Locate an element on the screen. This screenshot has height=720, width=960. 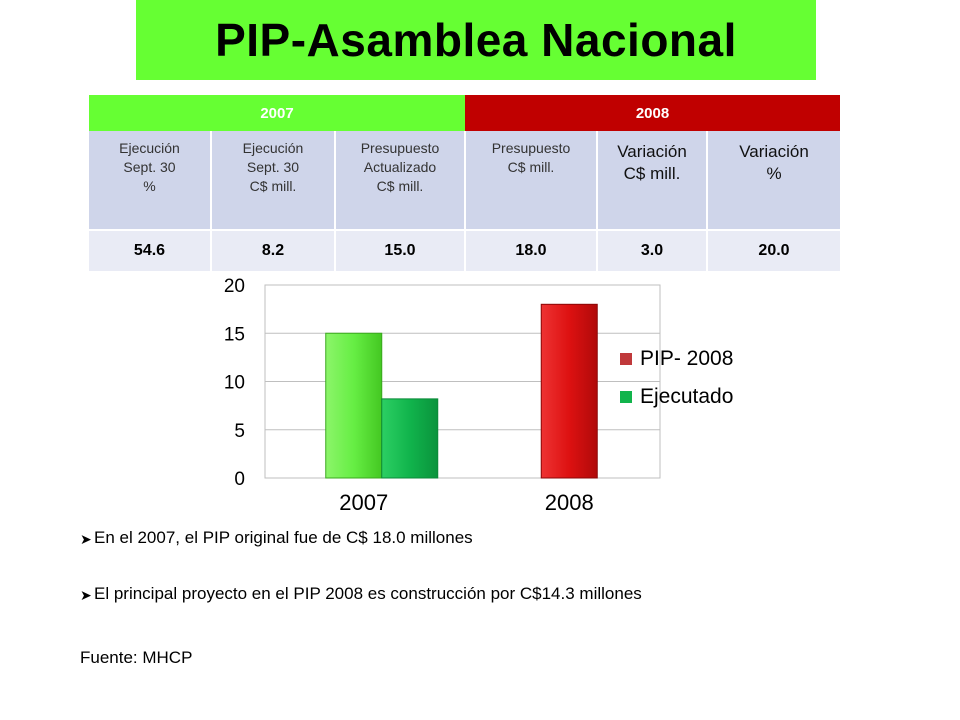
y-tick-label: 5 is located at coordinates (239, 431).